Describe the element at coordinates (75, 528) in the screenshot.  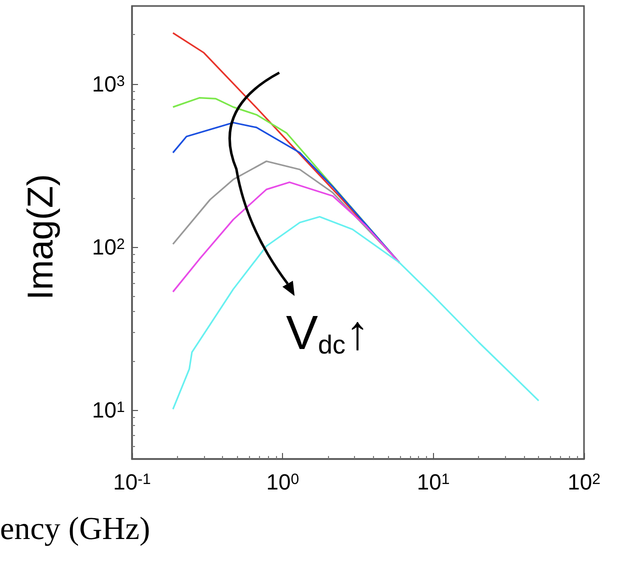
I see `x-axis-title: ency (GHz)` at that location.